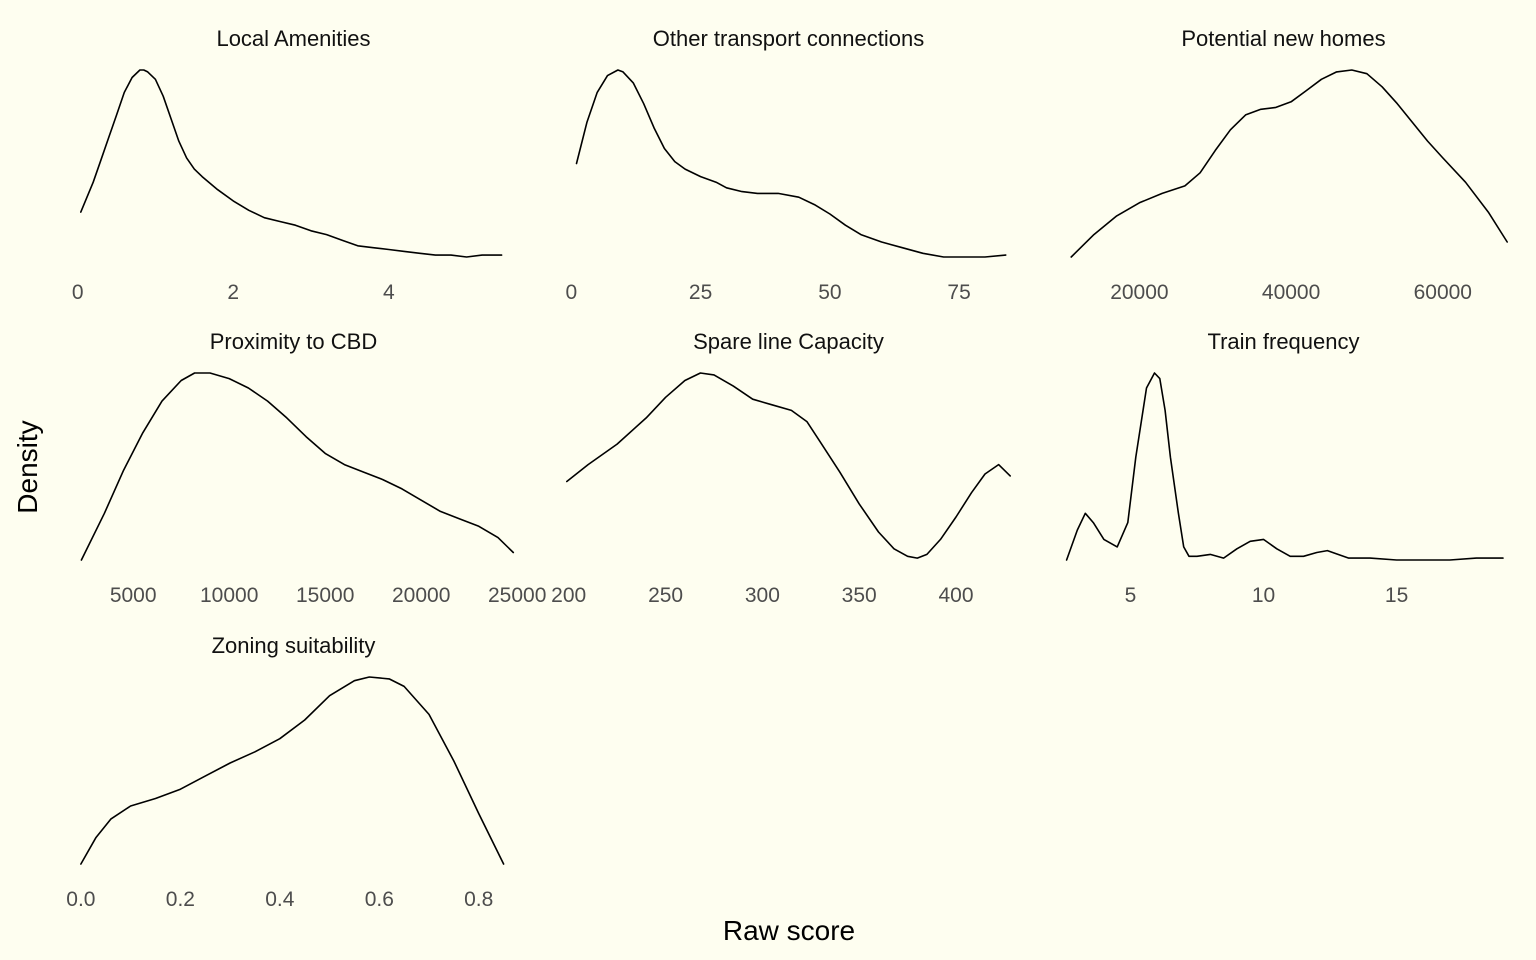  I want to click on x-tick-label: 250, so click(665, 595).